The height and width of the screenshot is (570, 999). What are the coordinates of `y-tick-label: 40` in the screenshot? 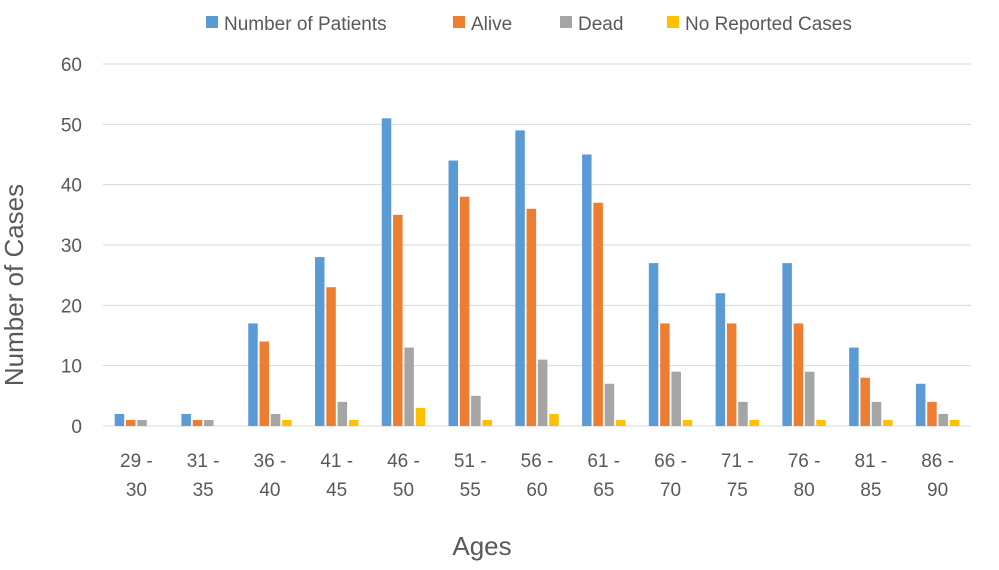 It's located at (71, 186).